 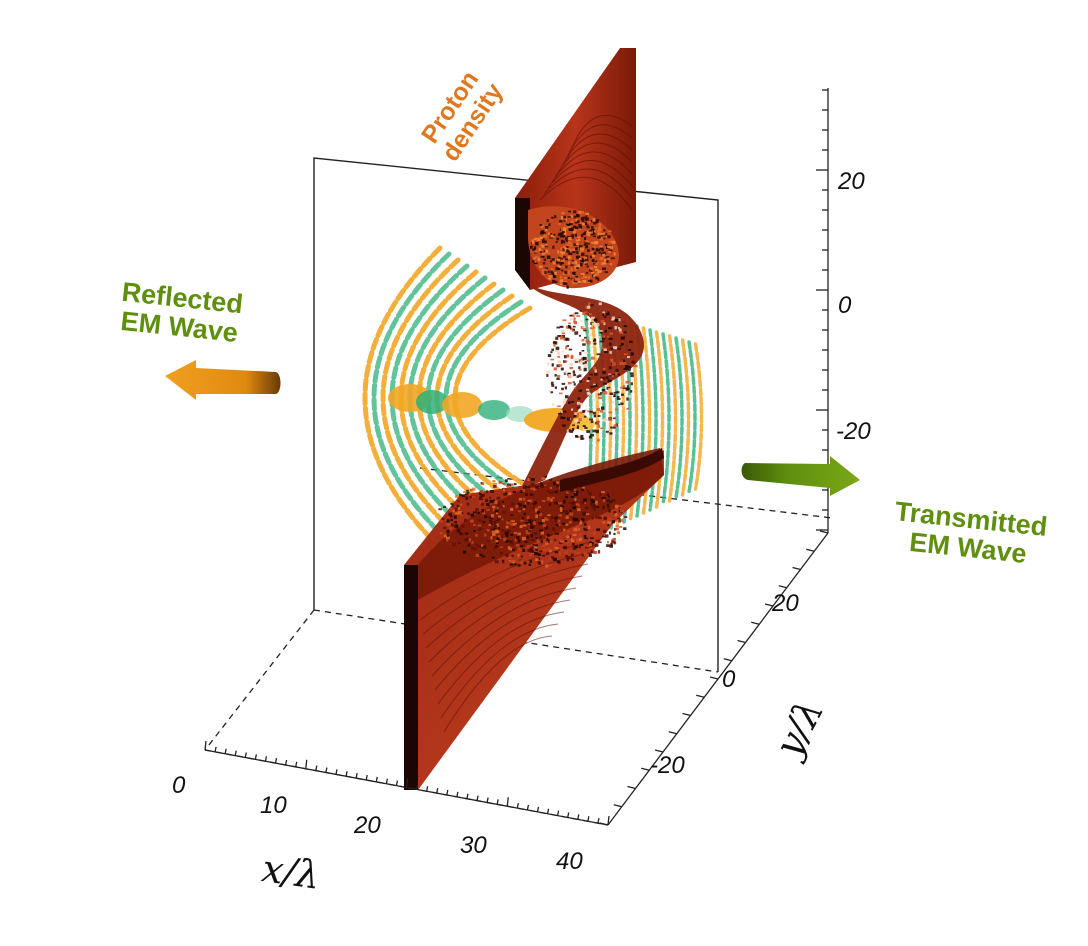 What do you see at coordinates (291, 872) in the screenshot?
I see `x-axis-title: x/λ` at bounding box center [291, 872].